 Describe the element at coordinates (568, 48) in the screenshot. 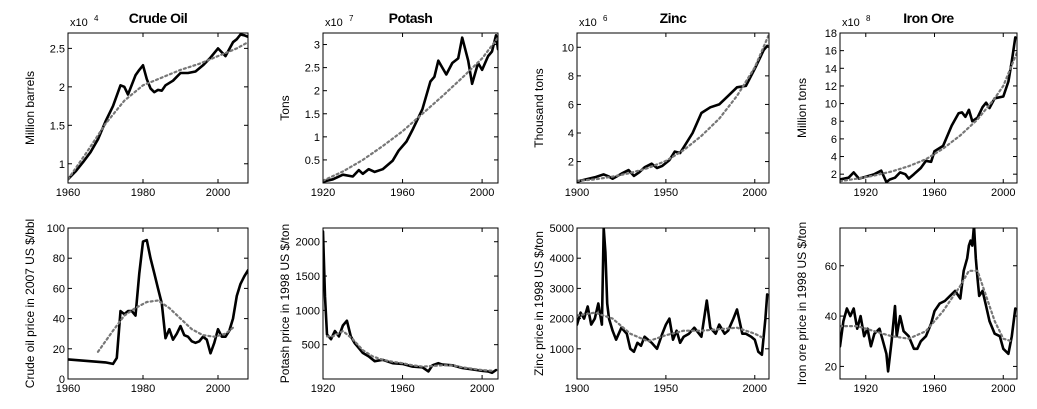

I see `zinc-production-ytick-label: 10` at that location.